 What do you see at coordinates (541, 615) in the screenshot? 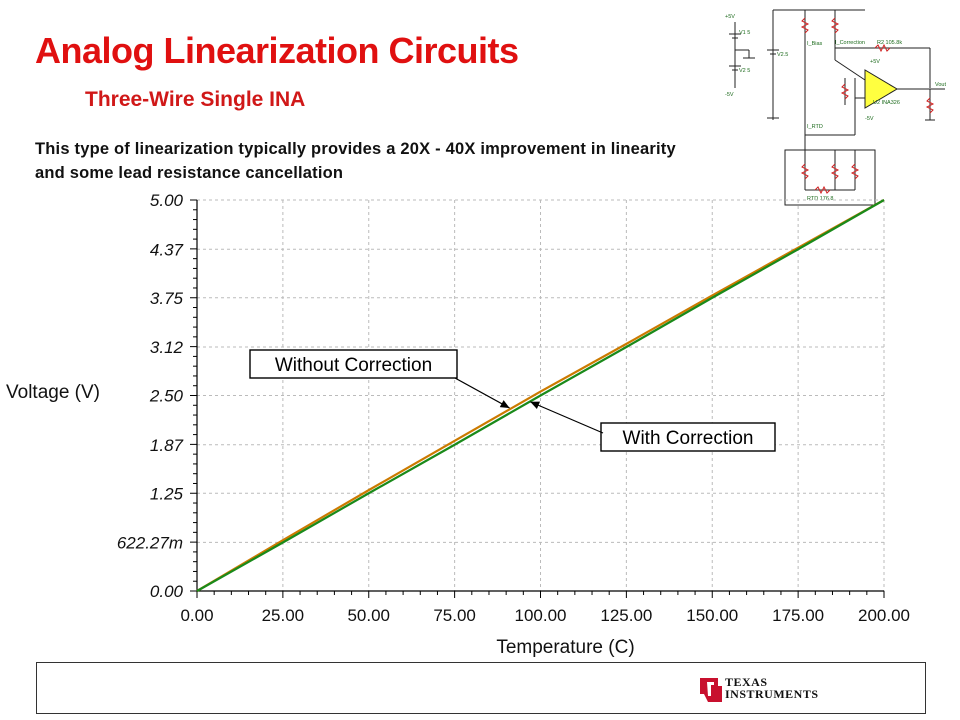
I see `x-tick-label: 100.00` at bounding box center [541, 615].